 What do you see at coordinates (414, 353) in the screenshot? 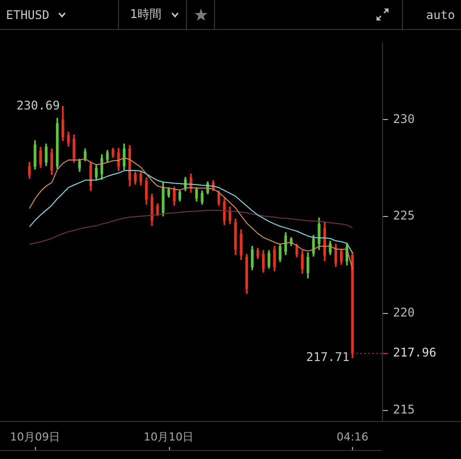
I see `ref-line-label: 217.96` at bounding box center [414, 353].